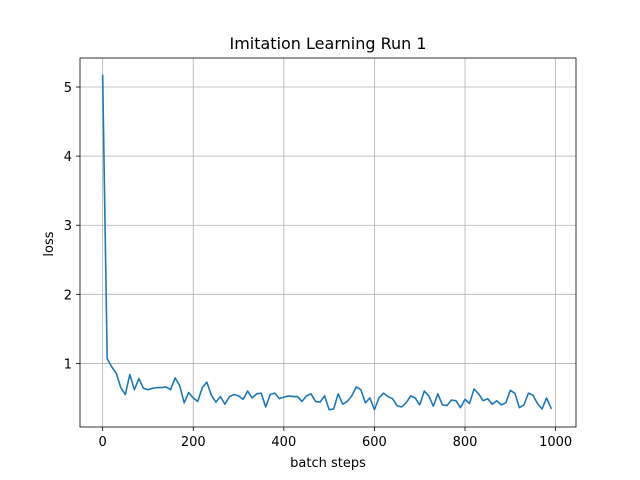 The height and width of the screenshot is (480, 640). Describe the element at coordinates (465, 442) in the screenshot. I see `x-tick-label: 800` at that location.